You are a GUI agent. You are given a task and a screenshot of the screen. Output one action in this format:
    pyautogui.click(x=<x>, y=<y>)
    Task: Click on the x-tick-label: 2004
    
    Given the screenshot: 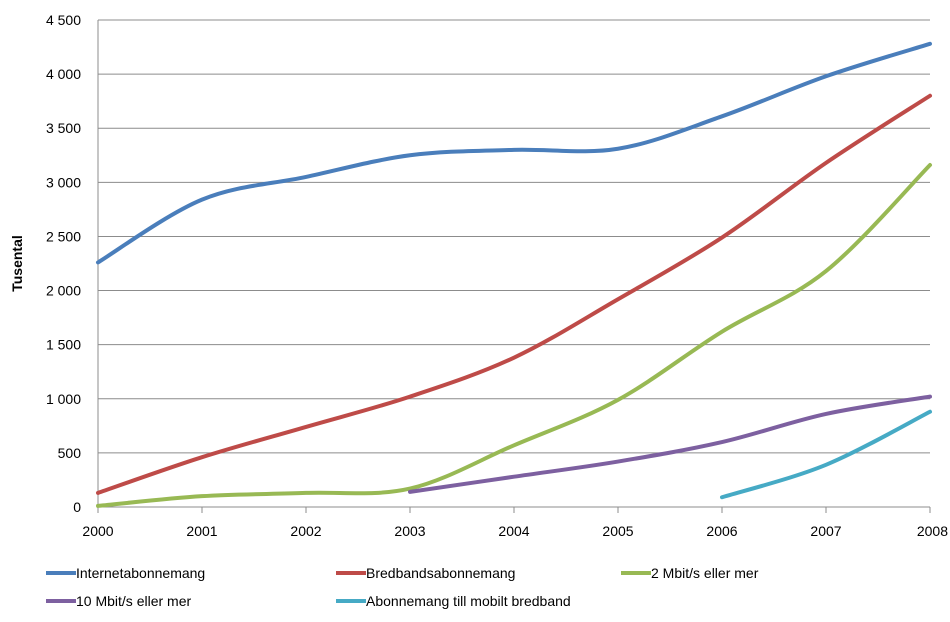 What is the action you would take?
    pyautogui.click(x=513, y=531)
    